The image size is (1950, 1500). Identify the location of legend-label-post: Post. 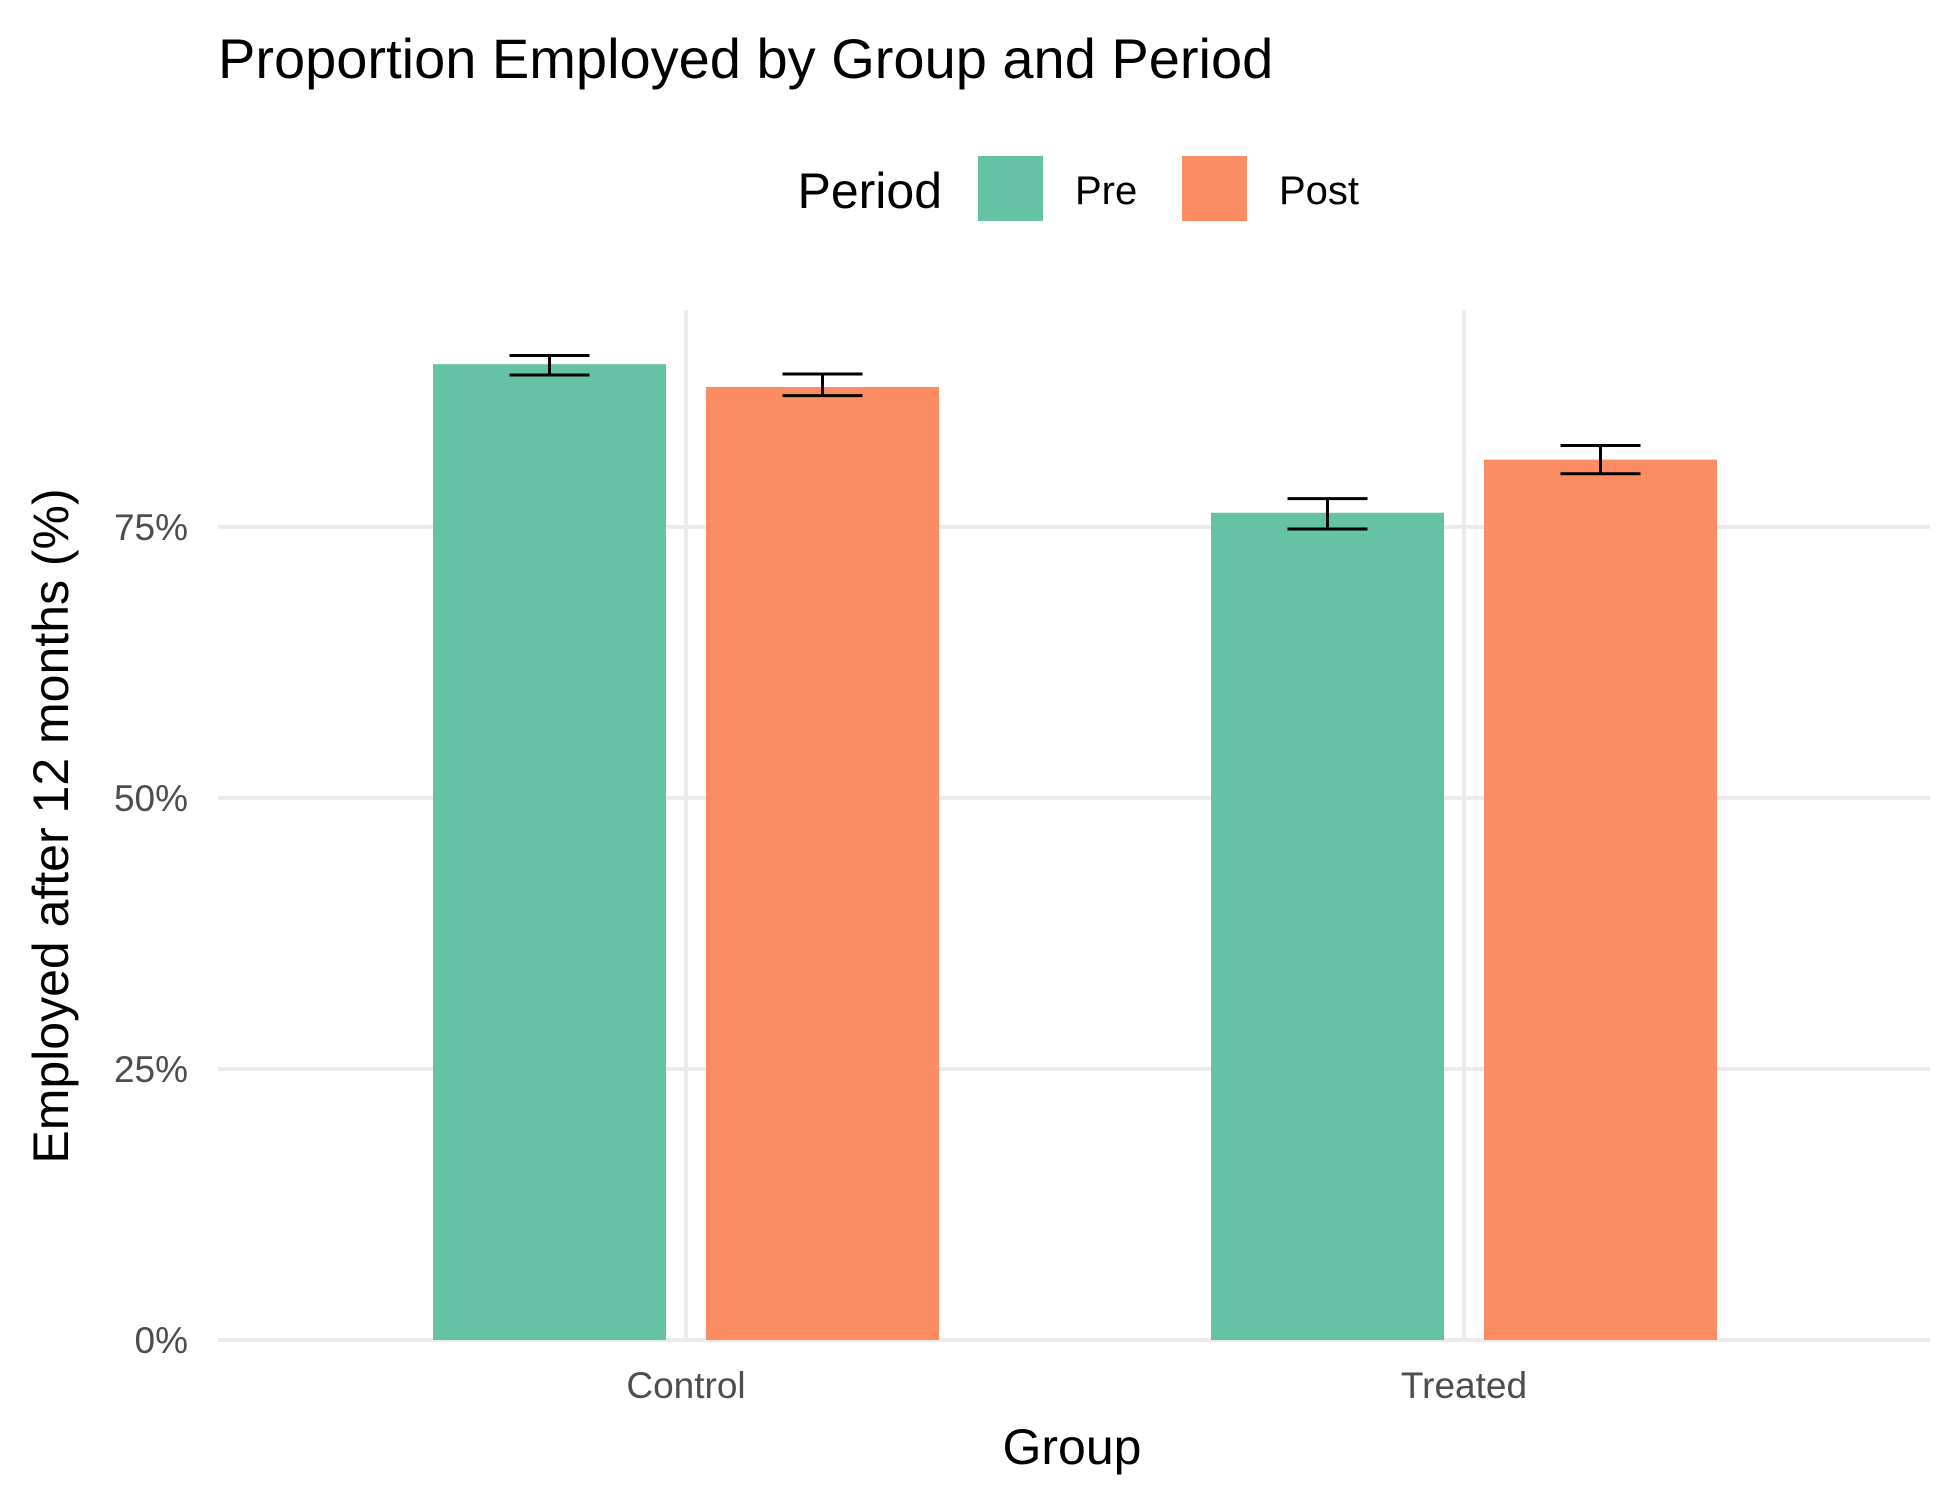
(1319, 191).